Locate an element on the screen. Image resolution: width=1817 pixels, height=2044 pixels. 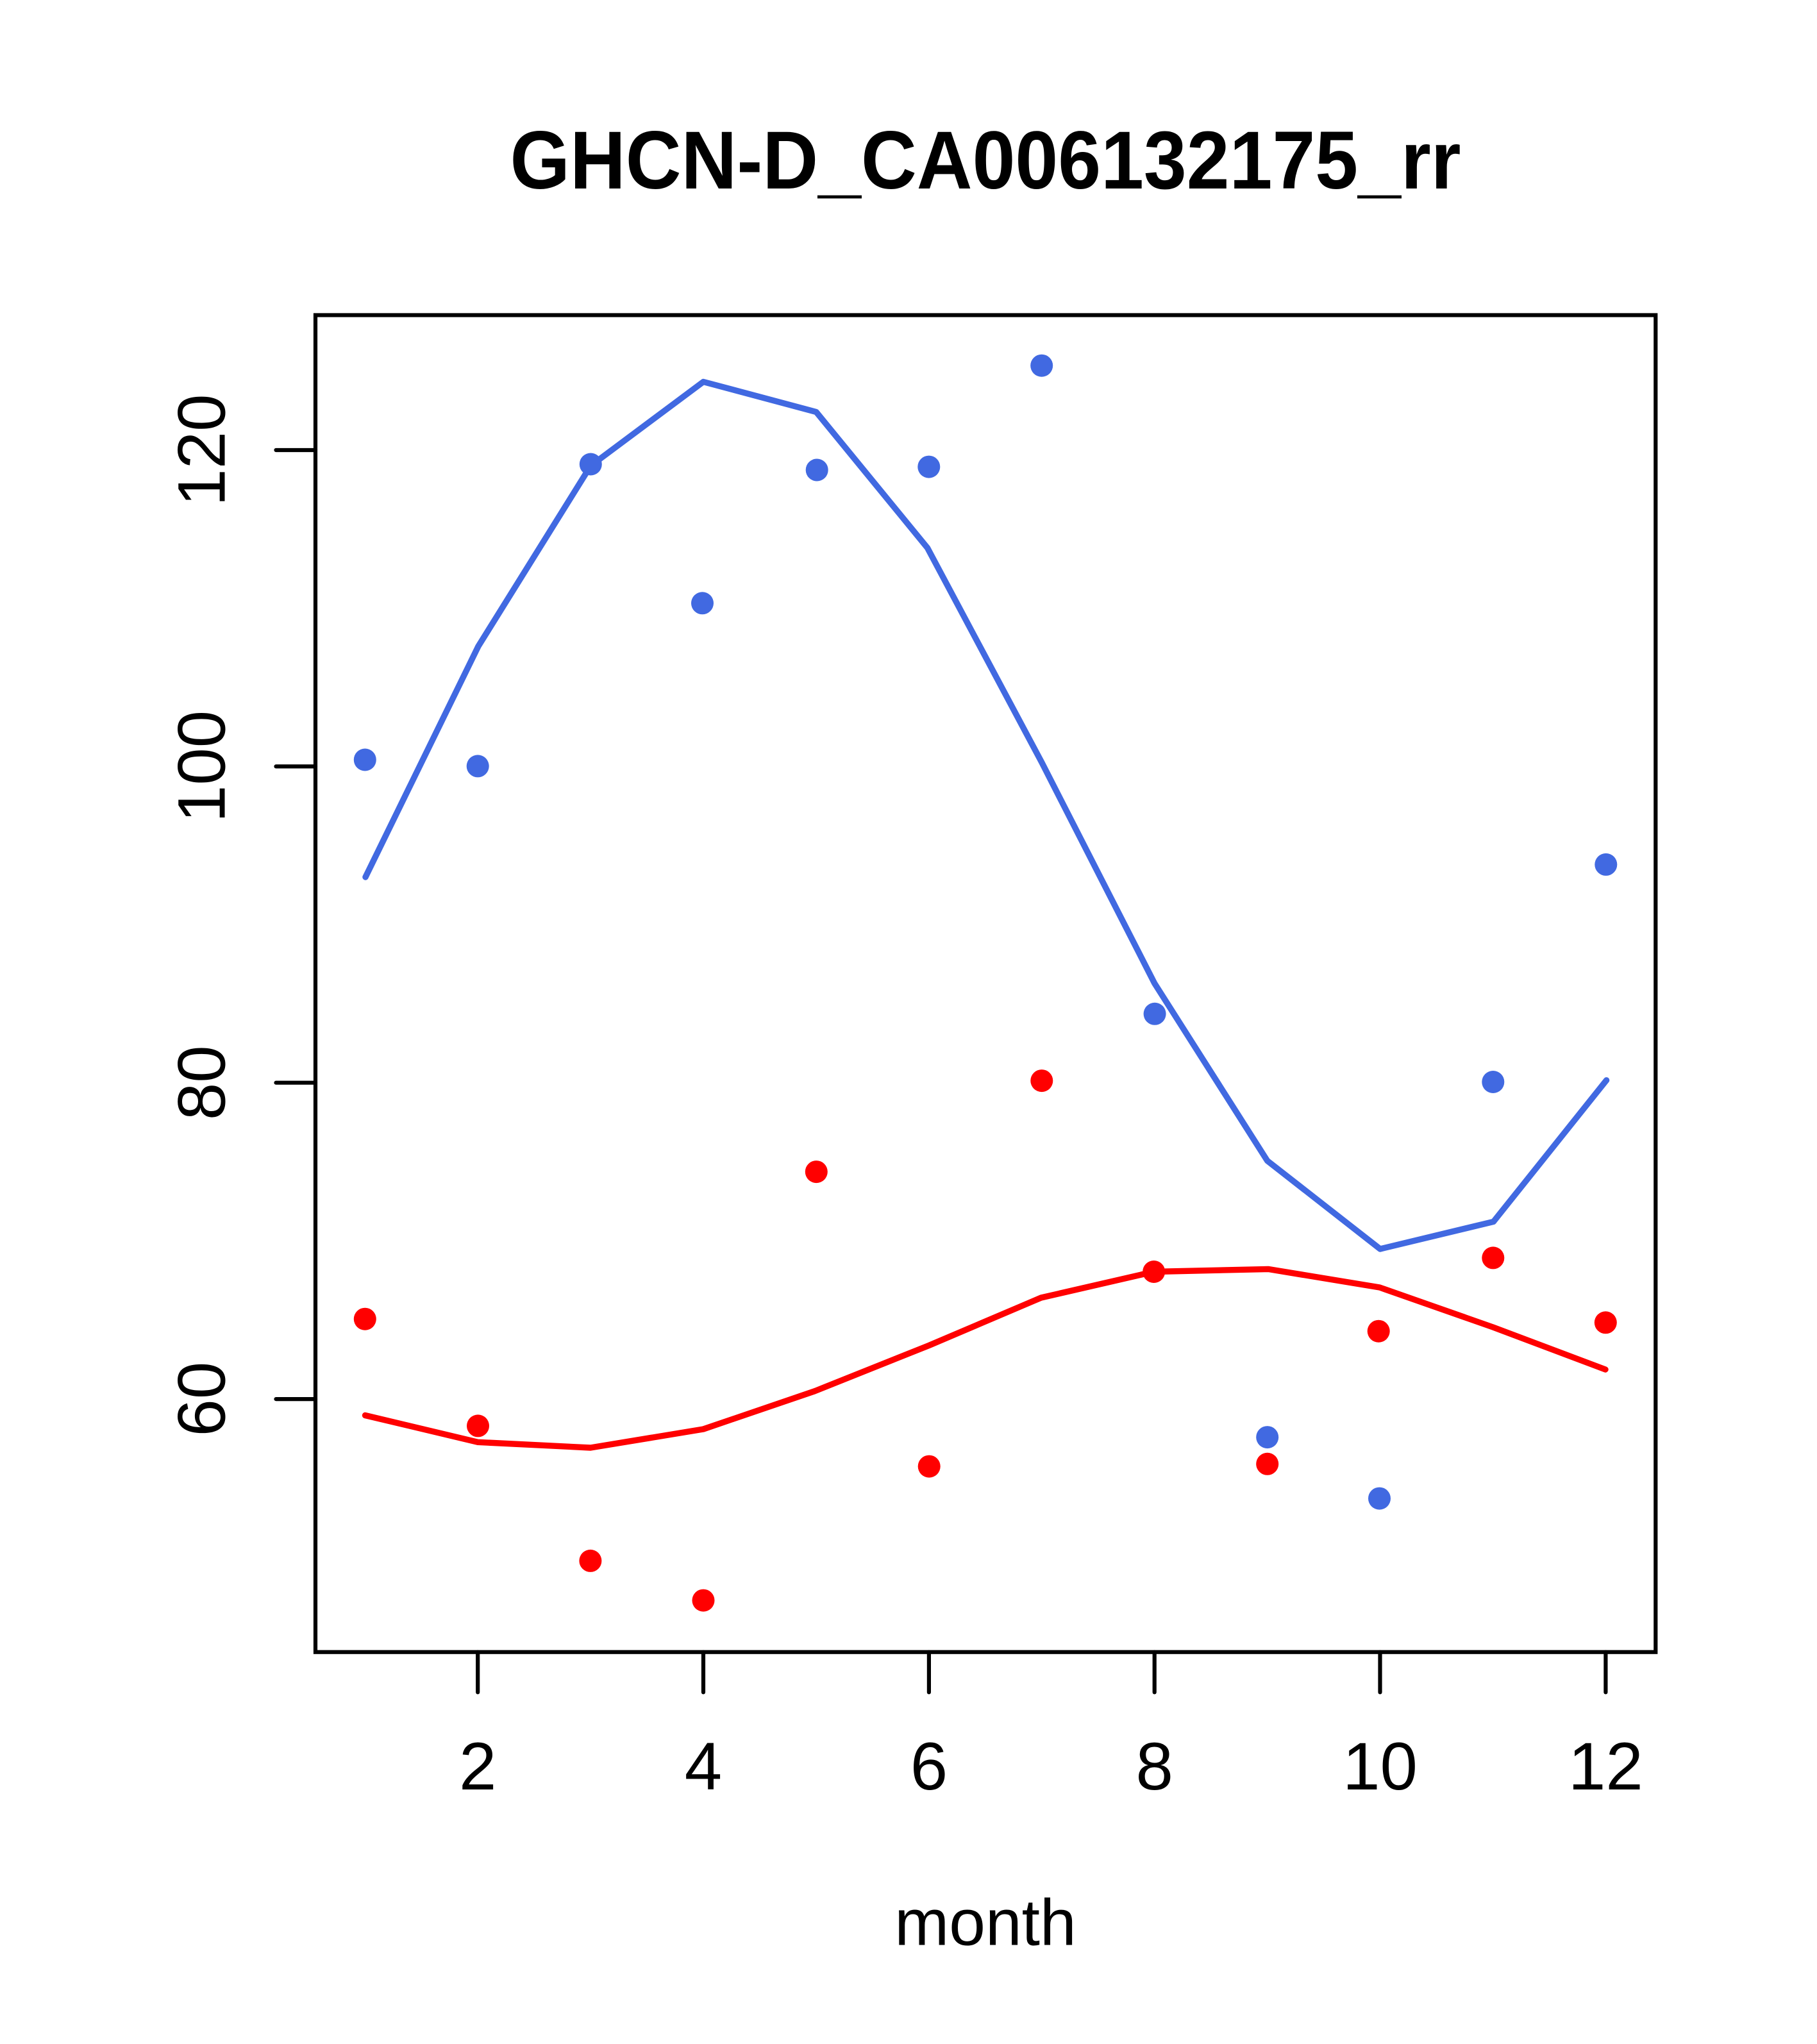
svg-text: GHCN-D_CA006132175_rr is located at coordinates (986, 160).